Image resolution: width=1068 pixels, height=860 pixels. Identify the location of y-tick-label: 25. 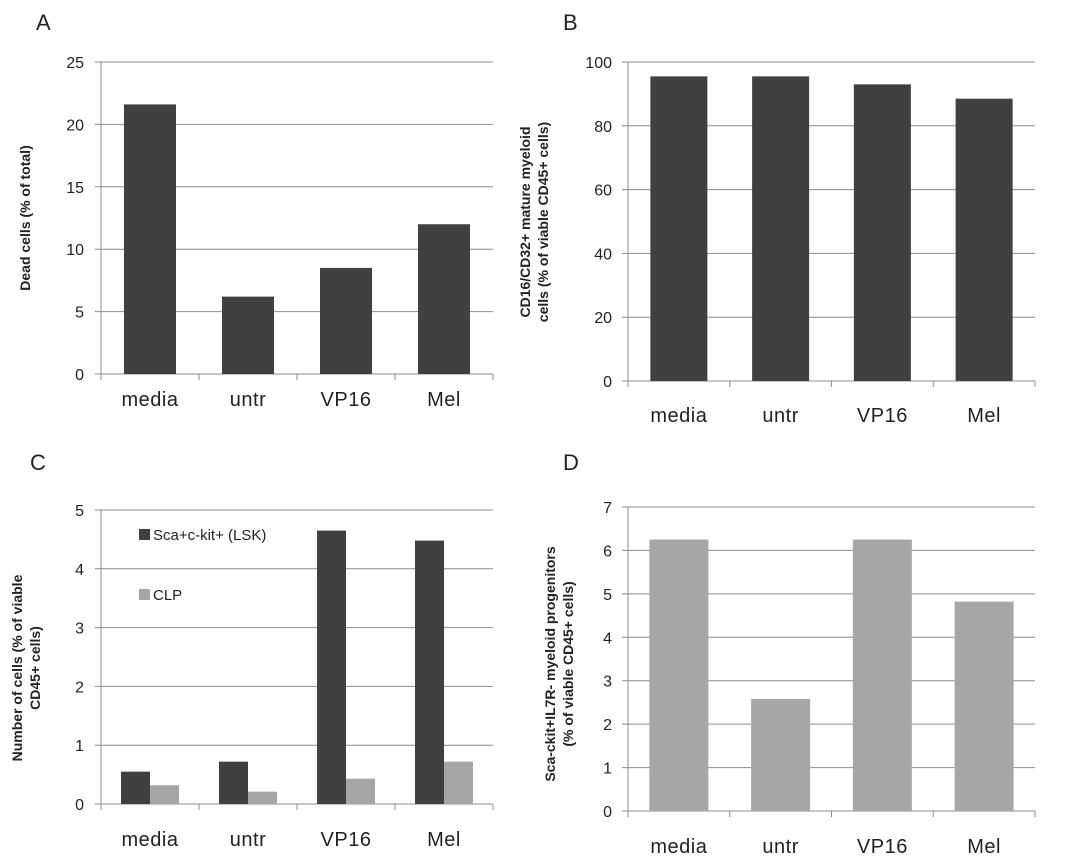
(75, 63).